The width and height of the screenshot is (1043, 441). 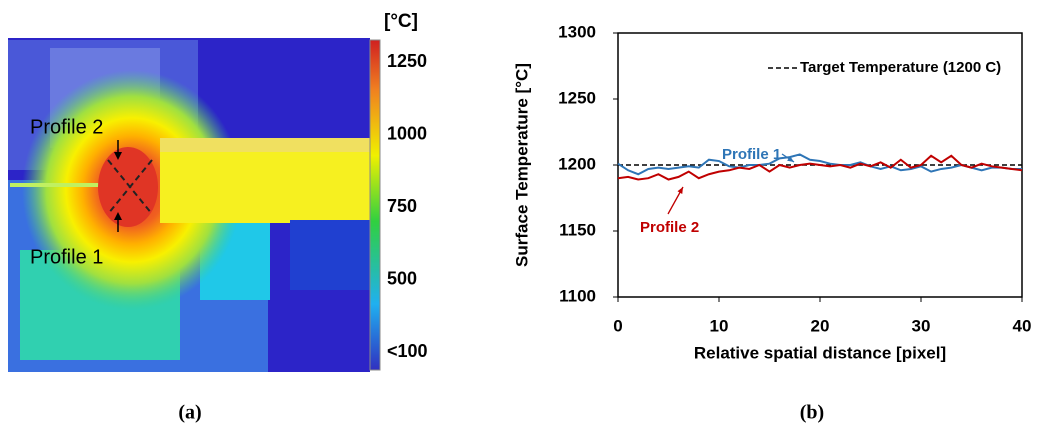 I want to click on colorbar-label: 1000, so click(x=407, y=133).